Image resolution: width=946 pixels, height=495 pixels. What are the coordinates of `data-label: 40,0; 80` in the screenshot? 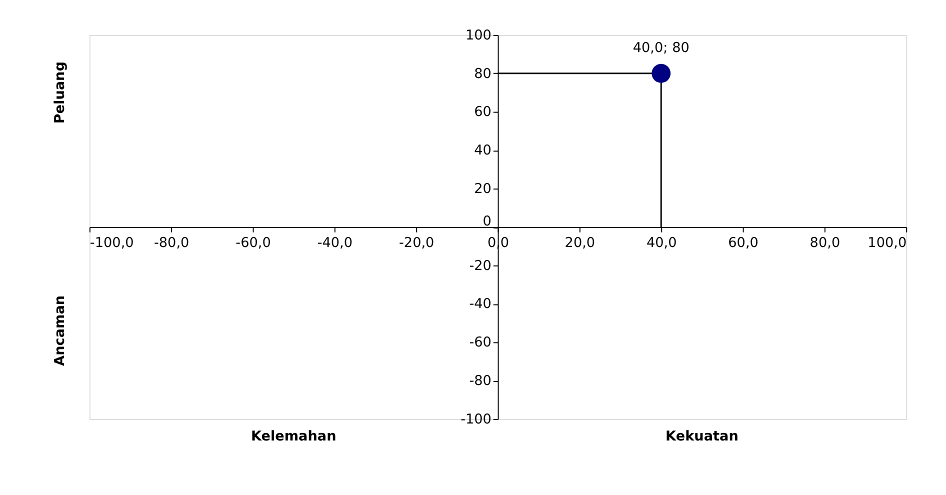 It's located at (661, 48).